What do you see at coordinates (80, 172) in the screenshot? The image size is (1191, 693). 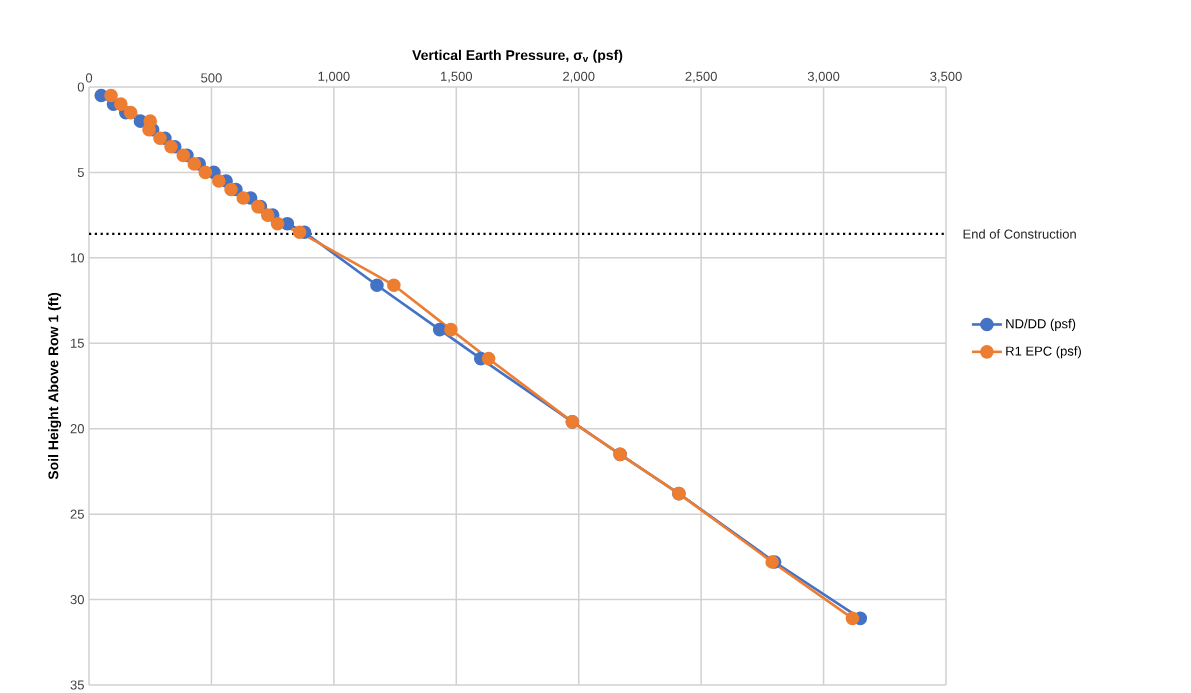 I see `y-tick-label: 5` at bounding box center [80, 172].